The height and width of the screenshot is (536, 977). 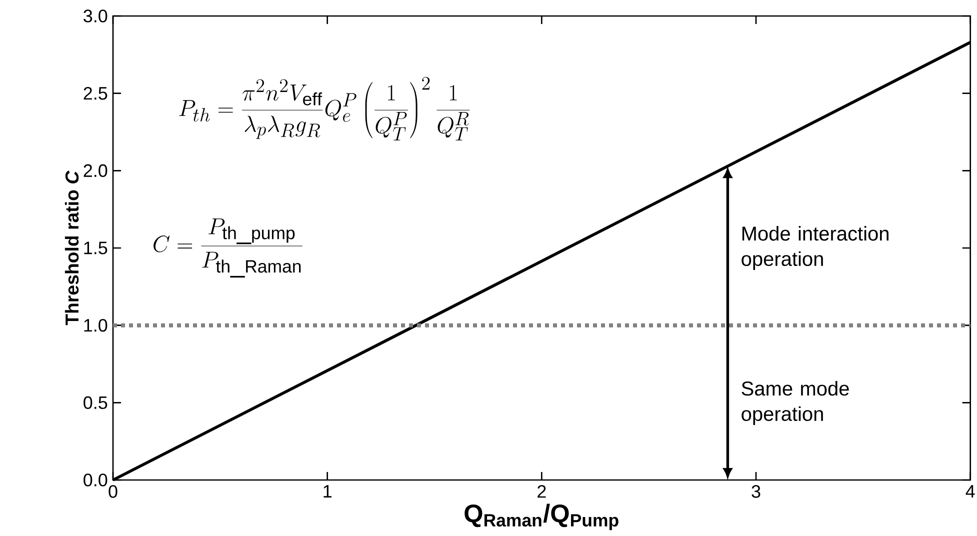 I want to click on y-tick-label: 1.0, so click(x=96, y=325).